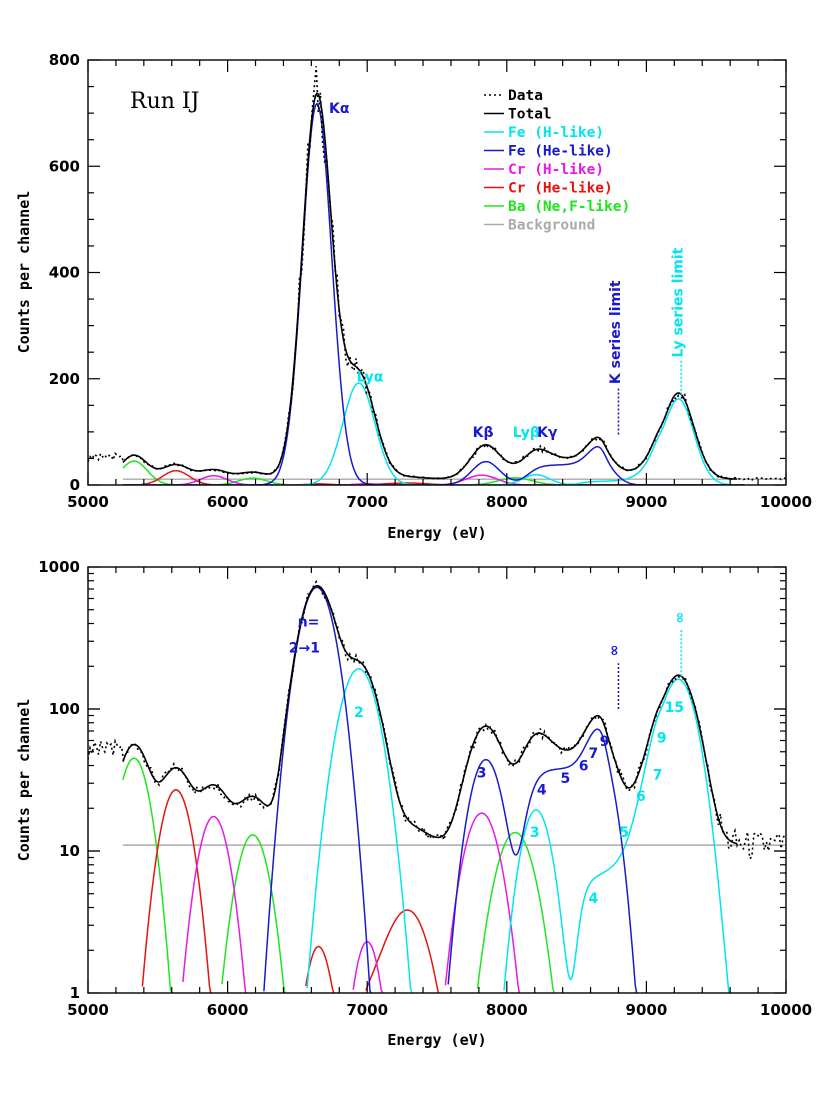 This screenshot has width=830, height=1106. I want to click on legend-label-data: Data, so click(525, 96).